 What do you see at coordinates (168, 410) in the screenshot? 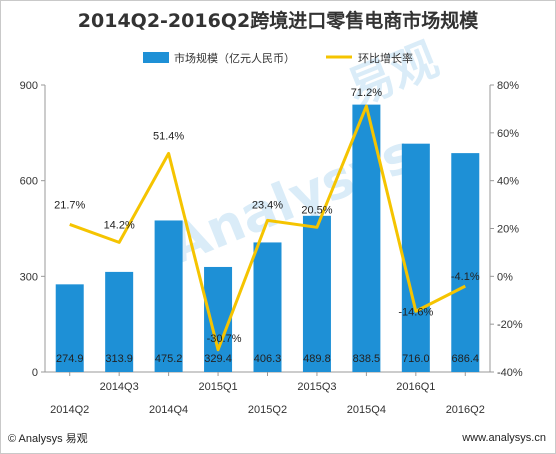
I see `x-tick-label: 2014Q4` at bounding box center [168, 410].